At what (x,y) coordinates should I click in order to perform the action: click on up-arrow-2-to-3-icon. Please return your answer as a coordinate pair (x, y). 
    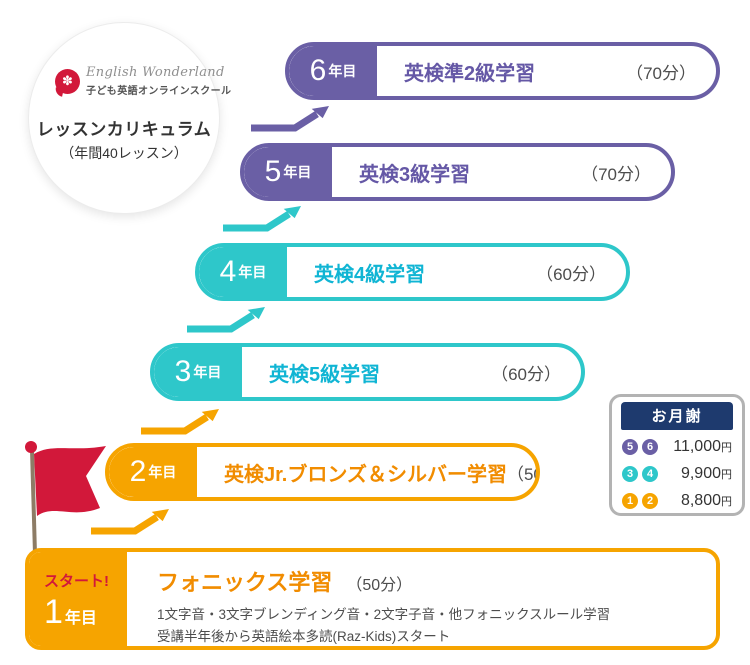
    Looking at the image, I should click on (180, 422).